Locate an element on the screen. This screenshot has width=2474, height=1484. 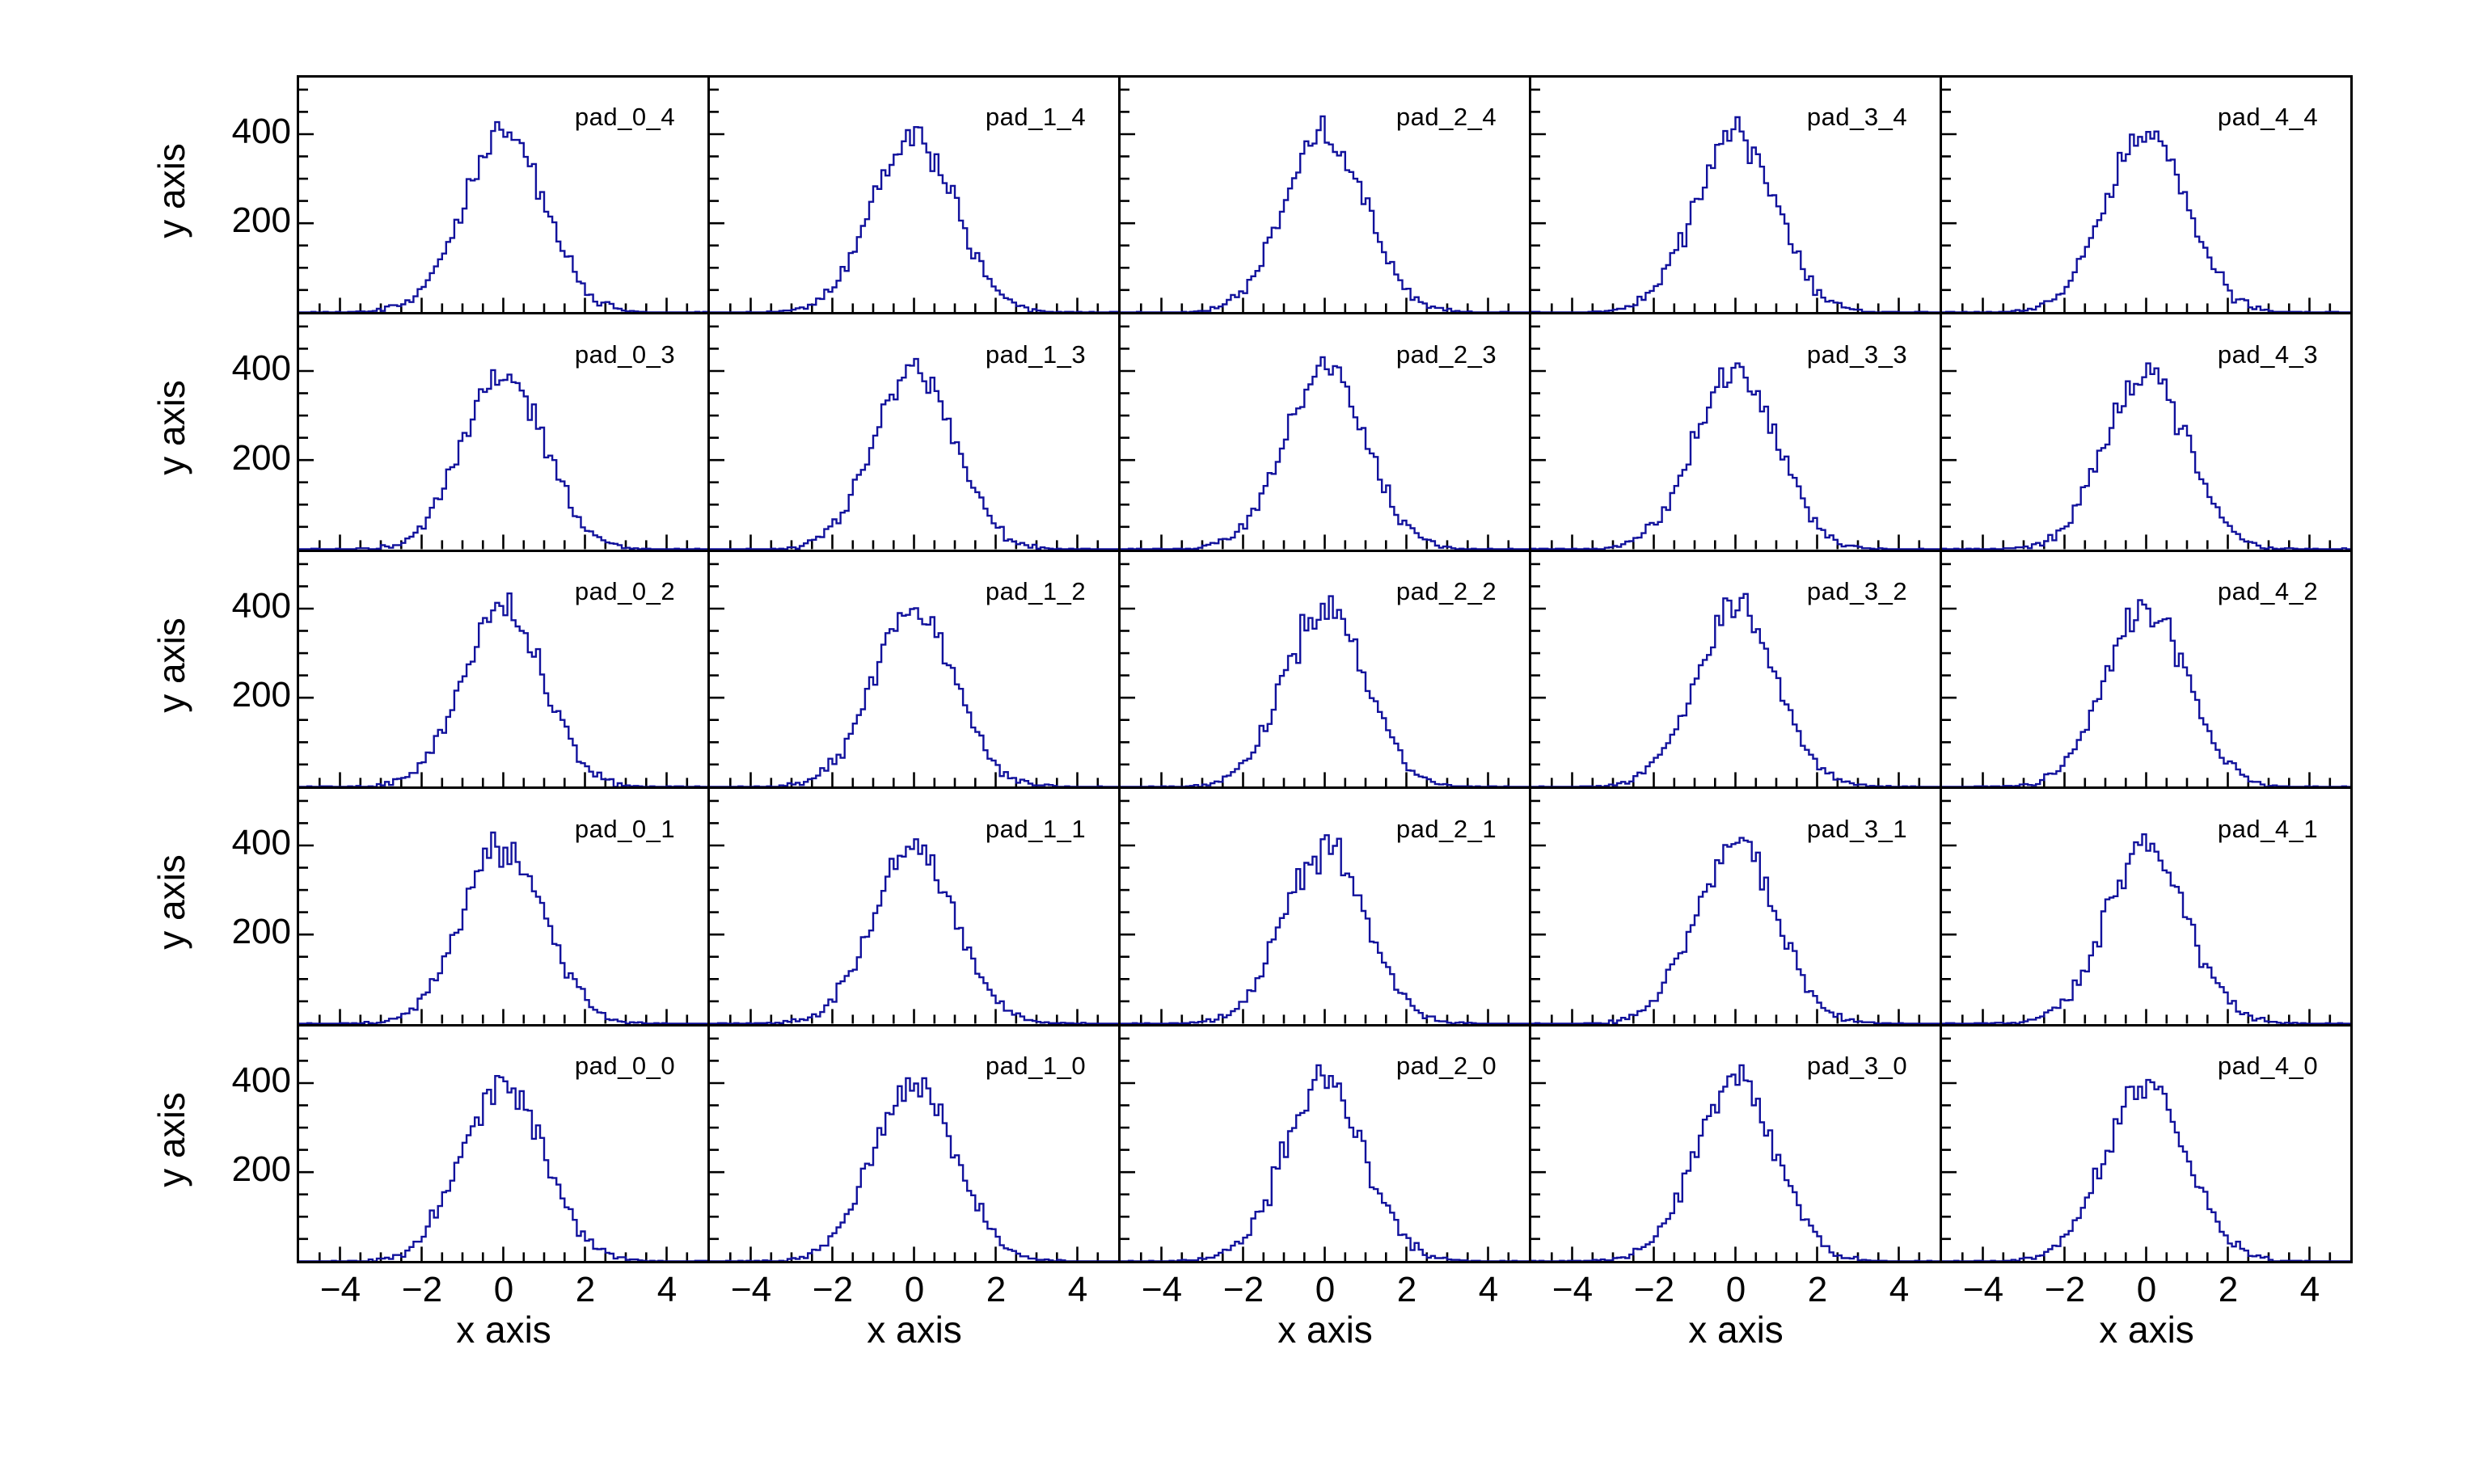
pad-label: pad_1_1 is located at coordinates (1036, 828).